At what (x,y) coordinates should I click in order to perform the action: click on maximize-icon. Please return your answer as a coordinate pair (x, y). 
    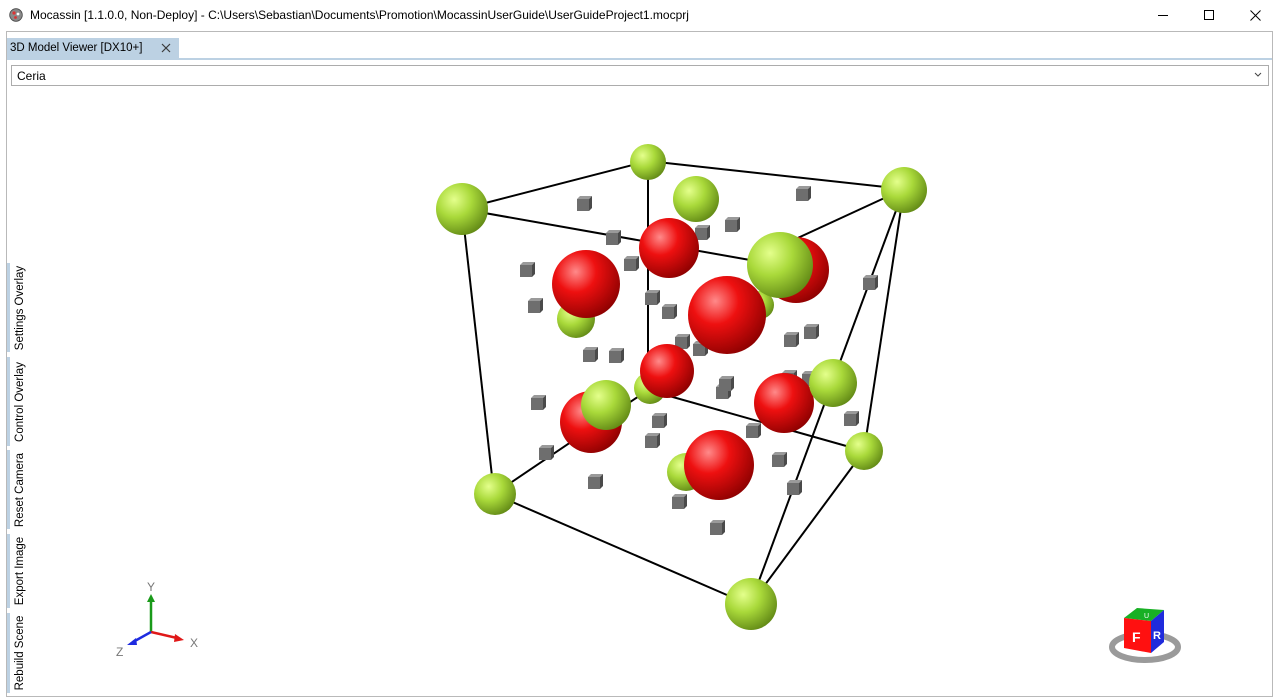
    Looking at the image, I should click on (1209, 15).